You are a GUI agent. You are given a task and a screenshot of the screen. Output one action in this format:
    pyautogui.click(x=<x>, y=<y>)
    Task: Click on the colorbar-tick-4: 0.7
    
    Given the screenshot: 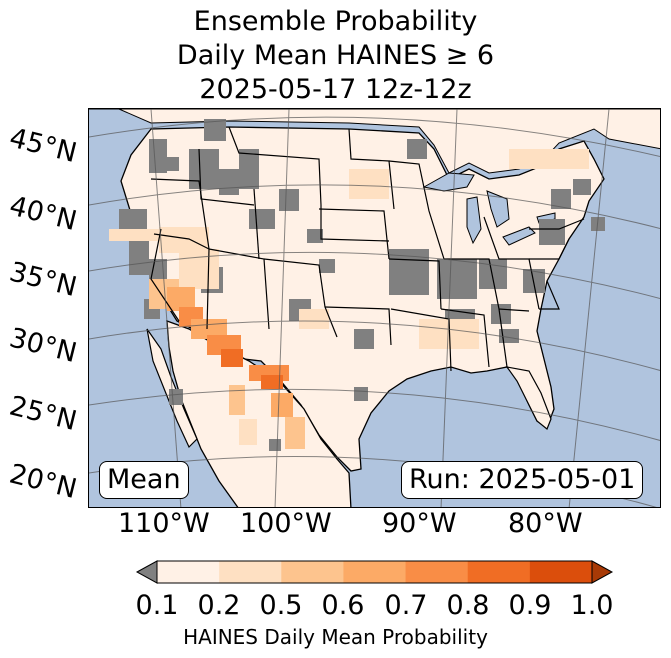 What is the action you would take?
    pyautogui.click(x=406, y=605)
    